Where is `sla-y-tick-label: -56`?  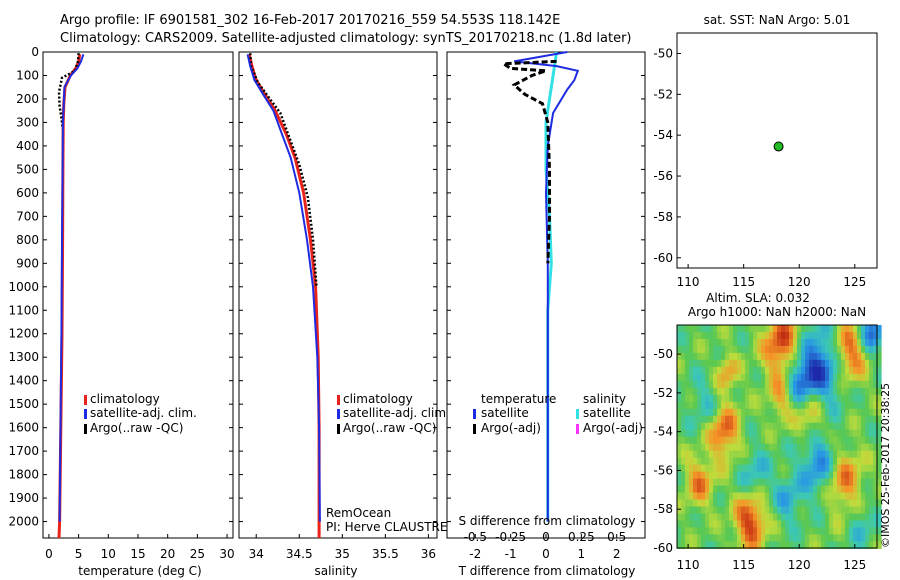 sla-y-tick-label: -56 is located at coordinates (663, 470).